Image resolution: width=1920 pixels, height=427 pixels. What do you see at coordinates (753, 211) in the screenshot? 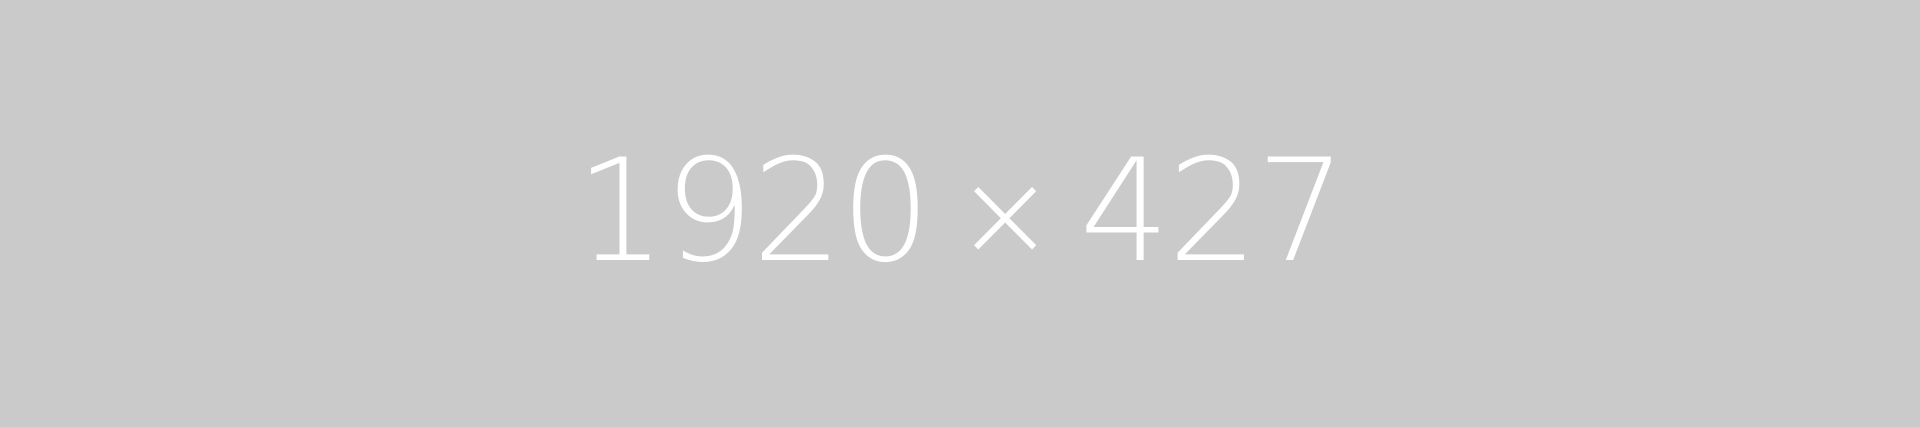
I see `width-text: 1920` at bounding box center [753, 211].